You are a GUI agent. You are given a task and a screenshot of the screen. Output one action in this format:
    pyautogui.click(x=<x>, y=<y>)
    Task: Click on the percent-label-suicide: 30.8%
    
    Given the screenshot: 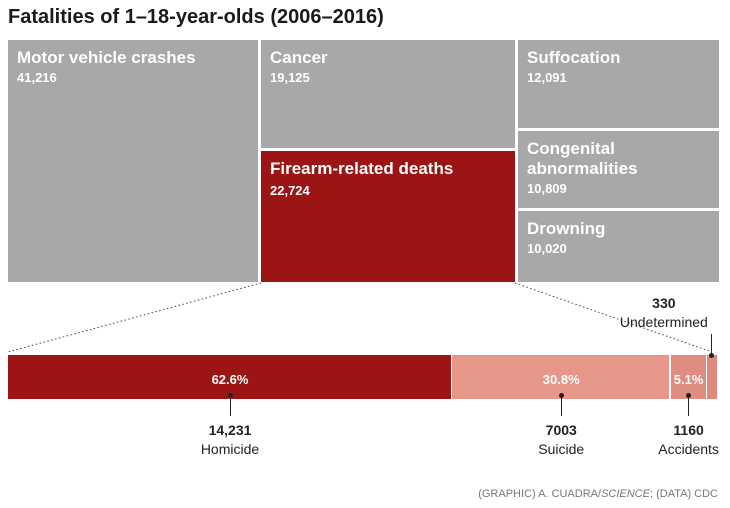 What is the action you would take?
    pyautogui.click(x=561, y=379)
    